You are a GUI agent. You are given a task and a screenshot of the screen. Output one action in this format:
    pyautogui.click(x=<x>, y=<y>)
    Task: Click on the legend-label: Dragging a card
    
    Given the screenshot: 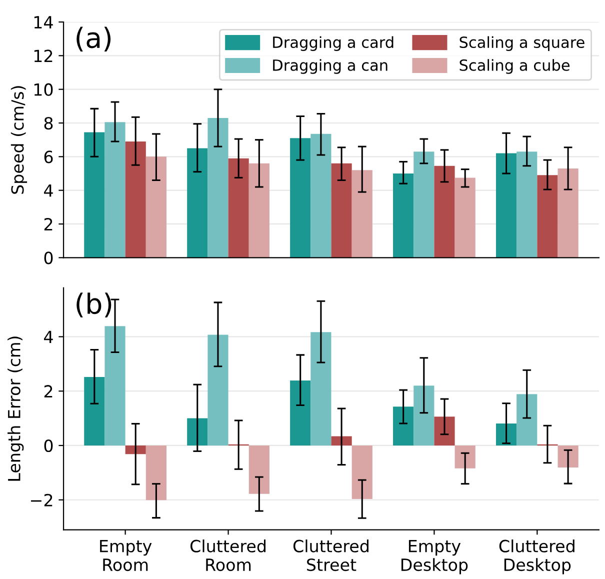 What is the action you would take?
    pyautogui.click(x=333, y=43)
    